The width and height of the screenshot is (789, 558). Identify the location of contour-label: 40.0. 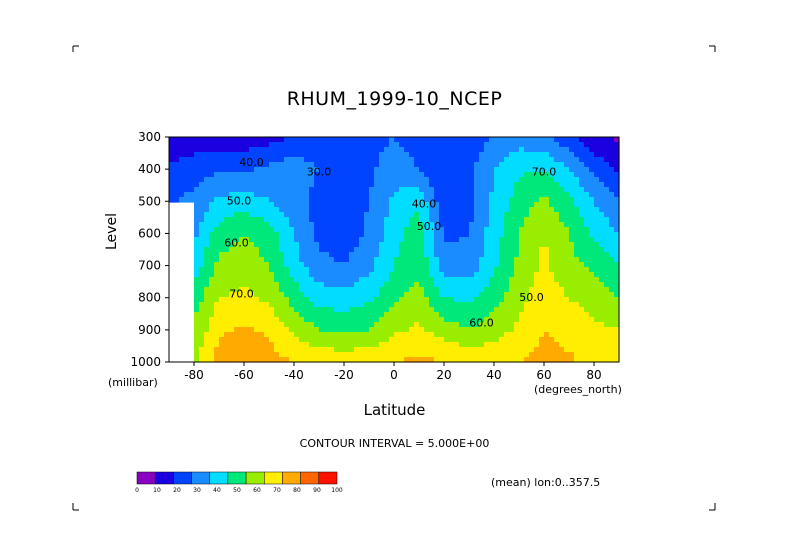
(251, 162).